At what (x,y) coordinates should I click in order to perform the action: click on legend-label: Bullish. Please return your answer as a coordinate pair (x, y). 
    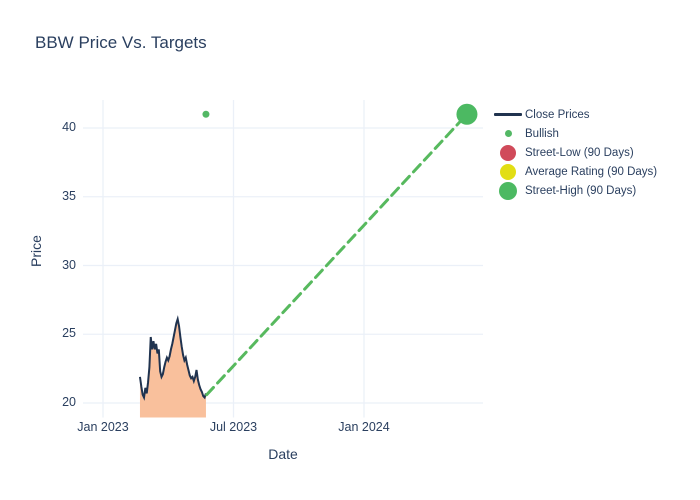
    Looking at the image, I should click on (542, 133).